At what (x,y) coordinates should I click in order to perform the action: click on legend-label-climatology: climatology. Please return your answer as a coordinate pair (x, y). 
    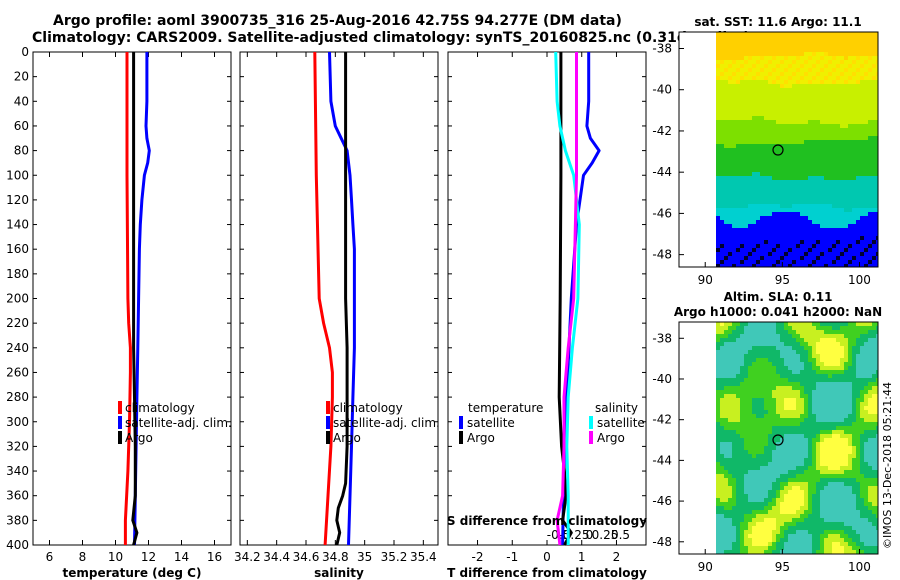
    Looking at the image, I should click on (160, 408).